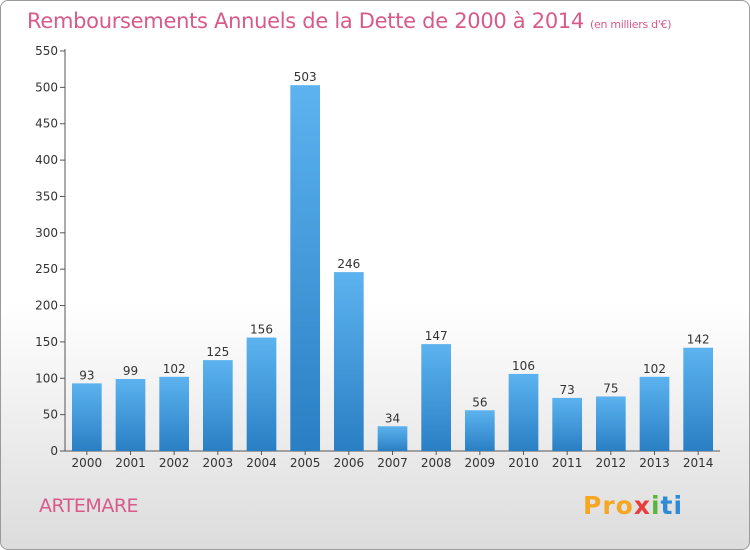 Image resolution: width=750 pixels, height=550 pixels. I want to click on data-label: 246, so click(348, 264).